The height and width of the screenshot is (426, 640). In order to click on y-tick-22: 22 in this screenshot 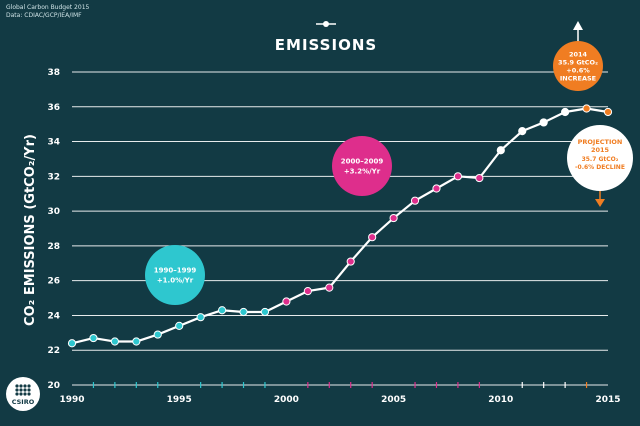, I will do `click(53, 351)`.